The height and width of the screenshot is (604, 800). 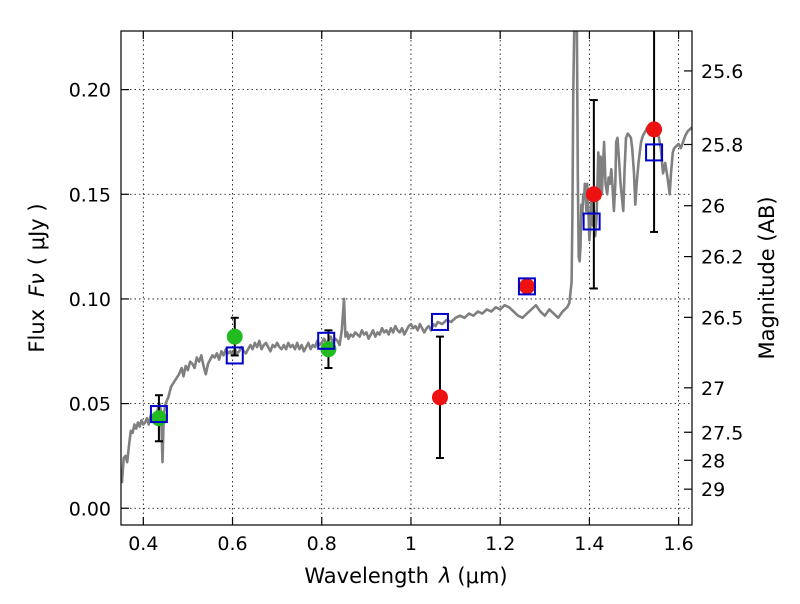 I want to click on x-axis-title: Wavelength λ (μm), so click(x=405, y=576).